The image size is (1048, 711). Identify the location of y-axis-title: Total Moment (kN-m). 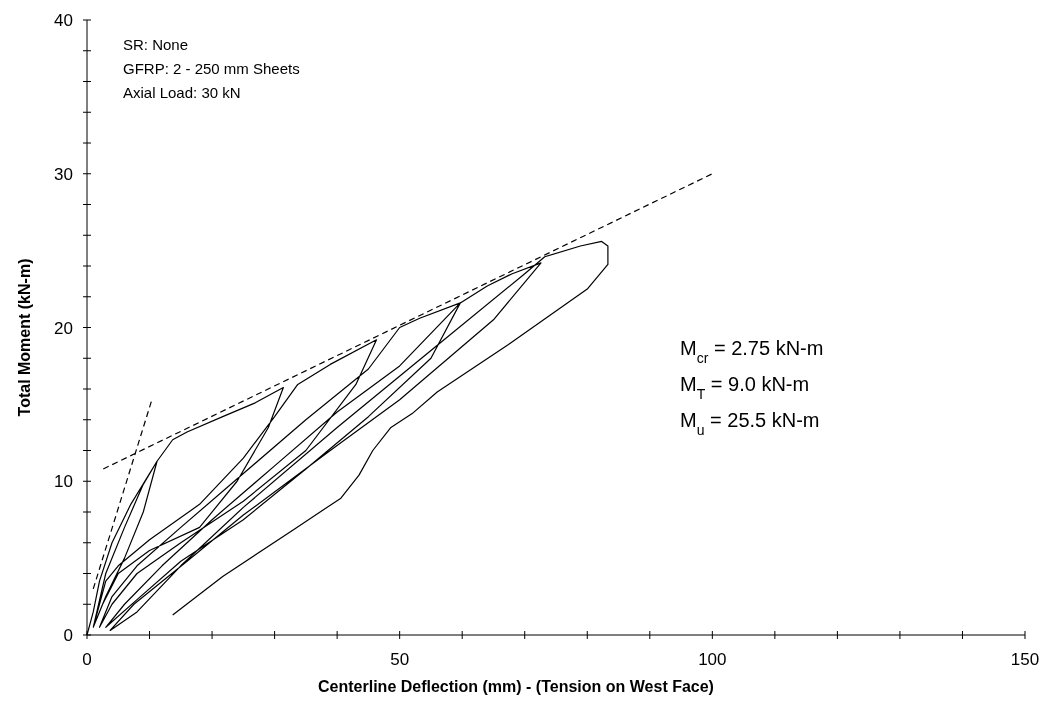
(24, 337).